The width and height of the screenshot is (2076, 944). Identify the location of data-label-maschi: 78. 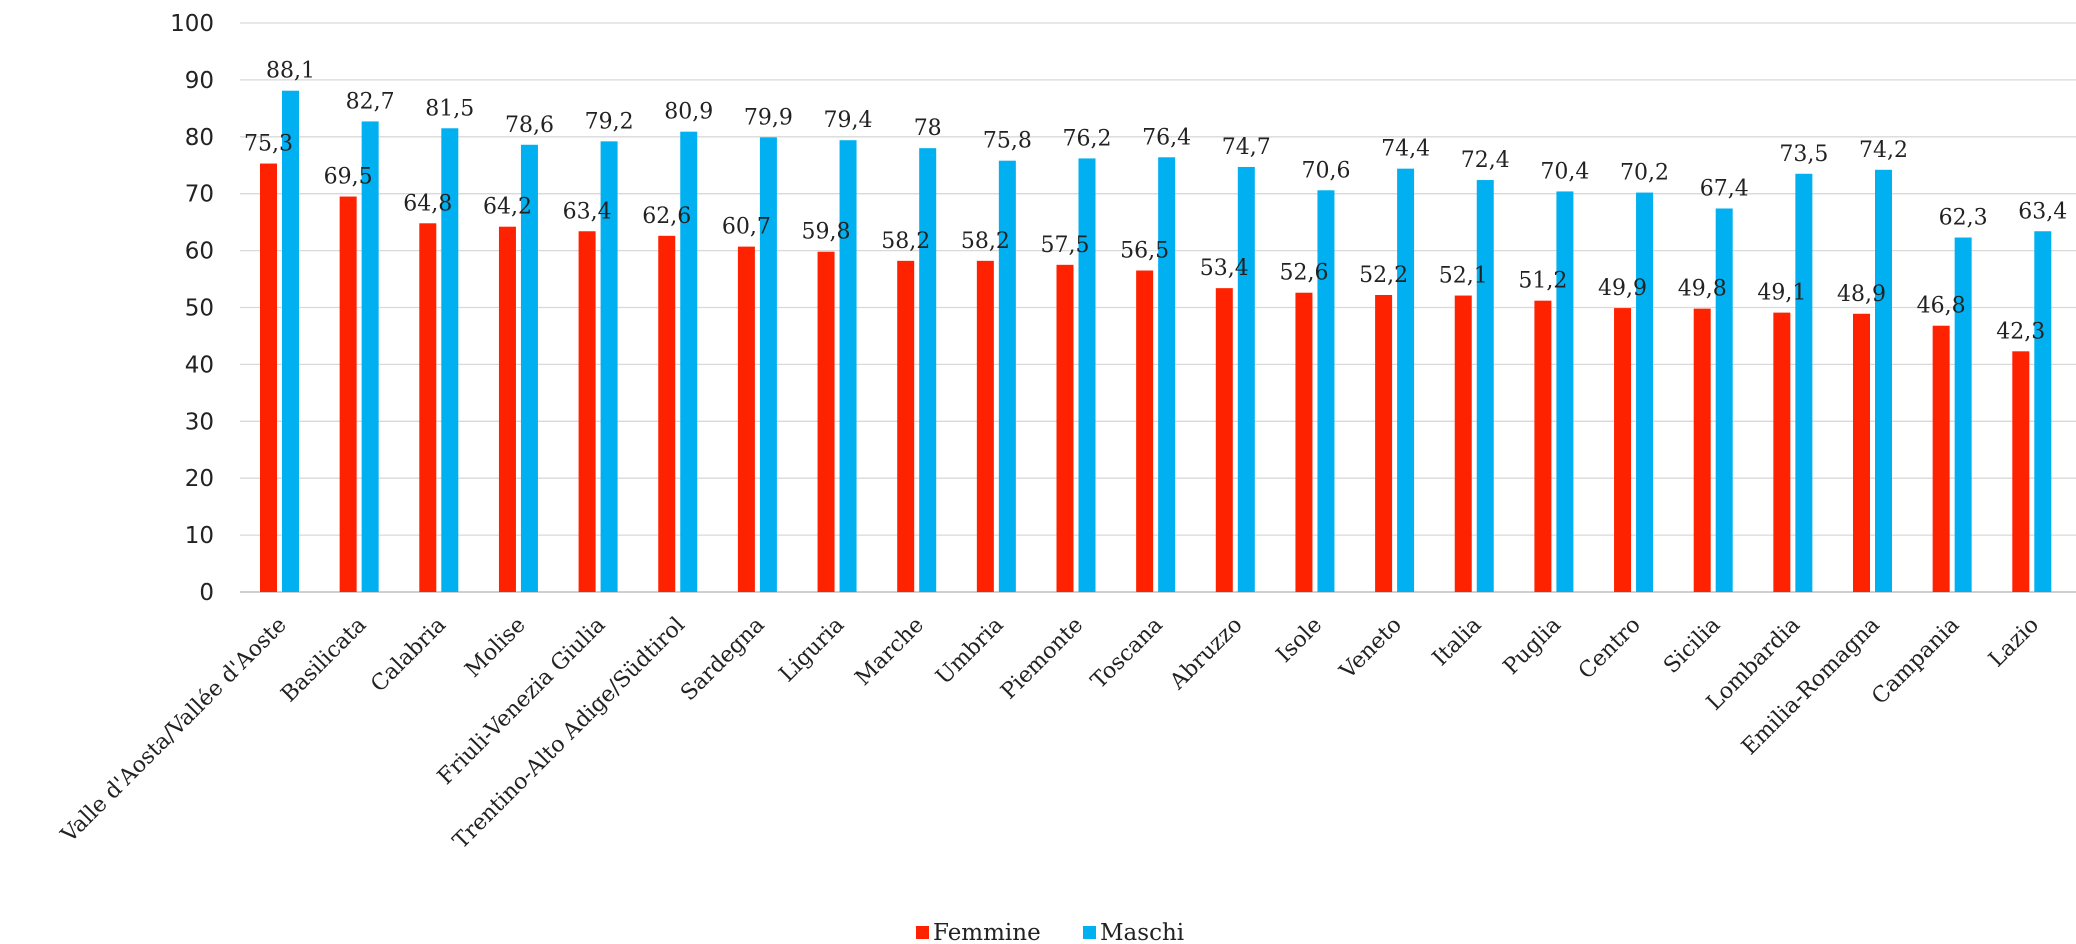
(928, 128).